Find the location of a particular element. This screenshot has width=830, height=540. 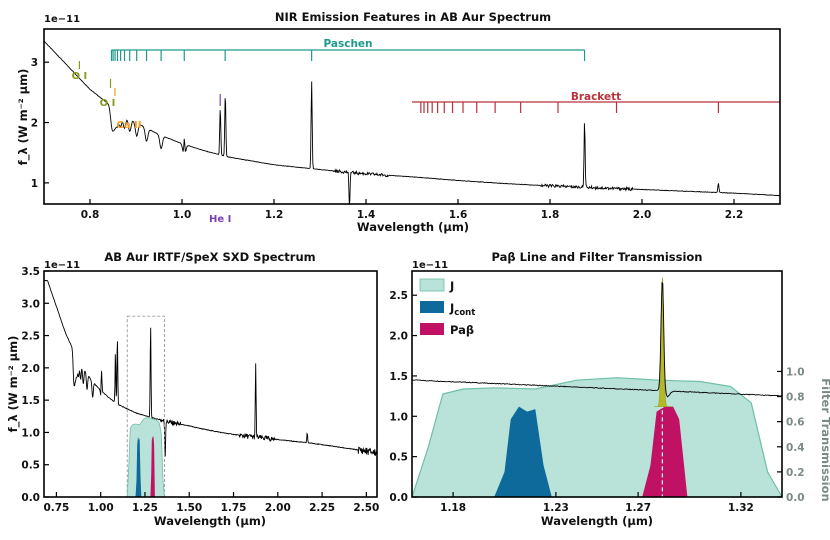

top-xtick-label: 1.6 is located at coordinates (458, 215).